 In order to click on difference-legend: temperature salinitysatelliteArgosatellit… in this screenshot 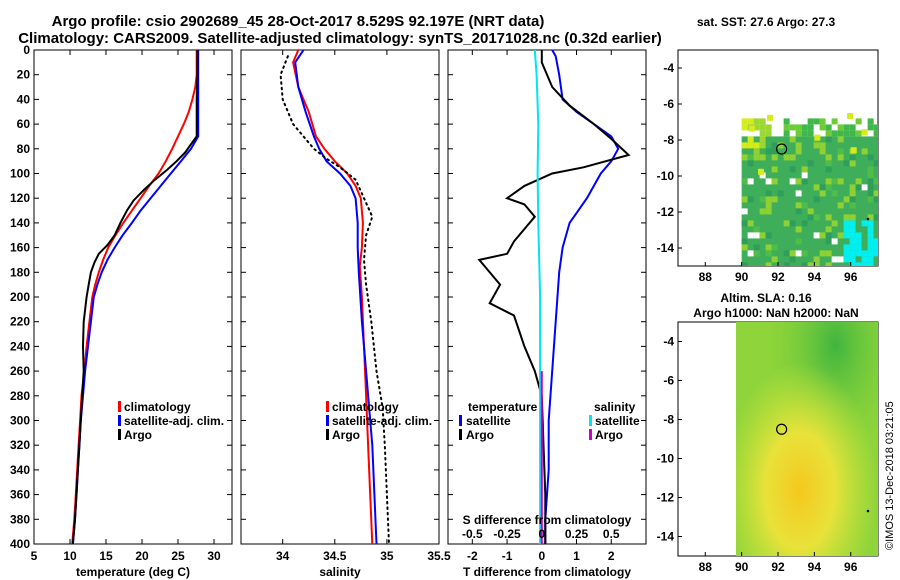, I will do `click(549, 421)`.